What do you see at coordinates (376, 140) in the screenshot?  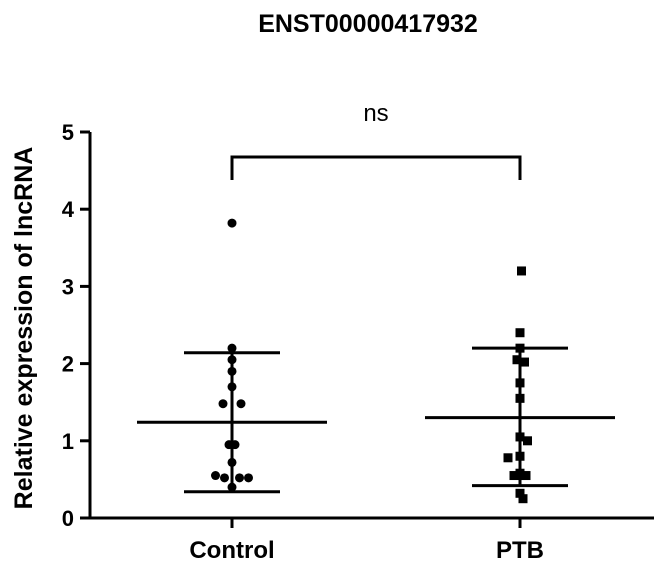 I see `significance-bracket: ns` at bounding box center [376, 140].